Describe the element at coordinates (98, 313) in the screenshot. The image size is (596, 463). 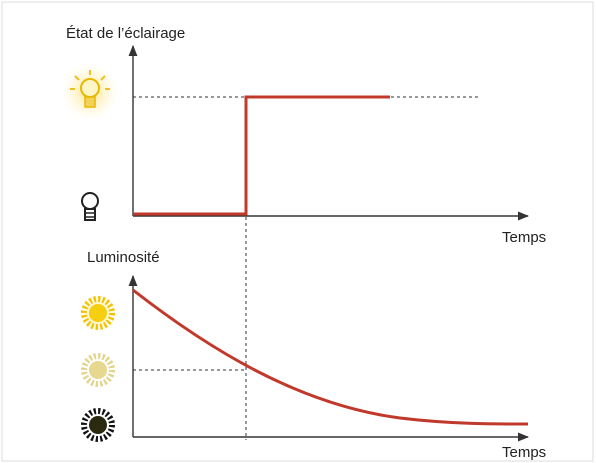
I see `bright-sun-icon` at that location.